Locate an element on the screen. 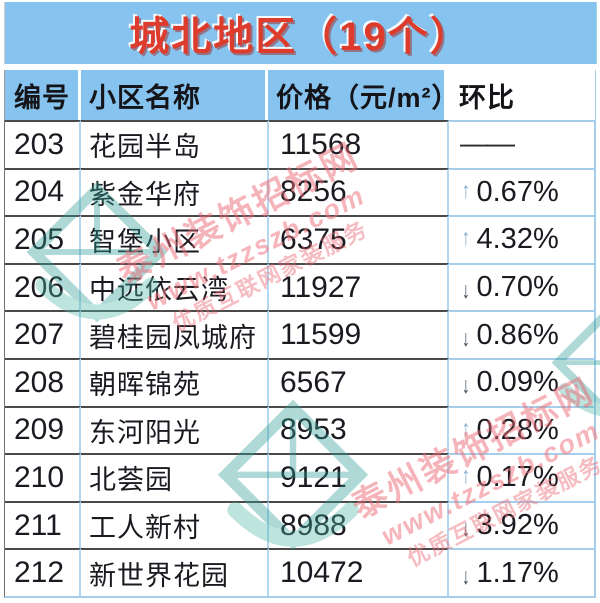  table-row: 205 智堡小区 6375 ↑ 4.32% is located at coordinates (300, 239).